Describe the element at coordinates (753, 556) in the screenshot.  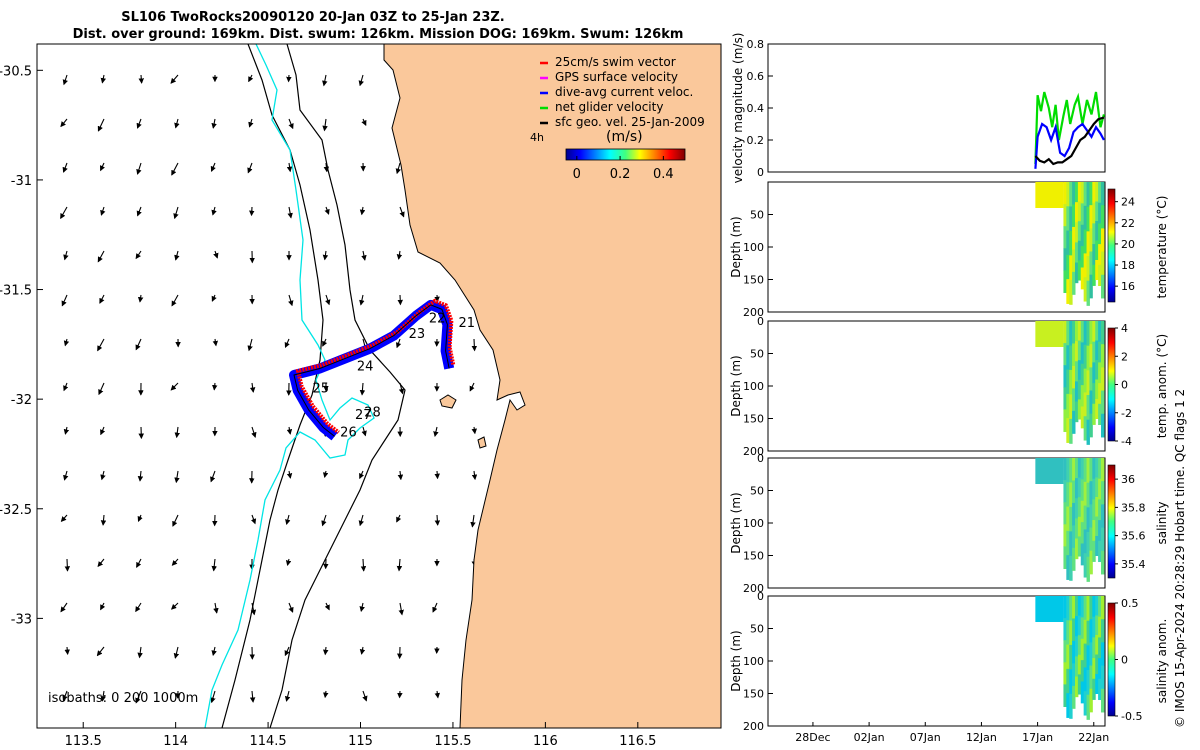
I see `depth-tick-label: 150` at that location.